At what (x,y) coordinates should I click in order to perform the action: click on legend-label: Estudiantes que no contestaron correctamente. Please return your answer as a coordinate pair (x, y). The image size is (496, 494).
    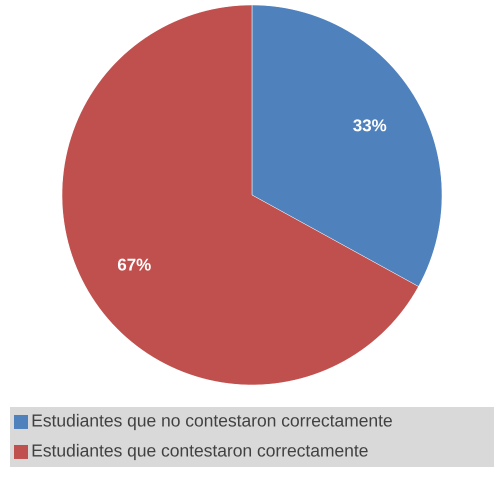
    Looking at the image, I should click on (212, 422).